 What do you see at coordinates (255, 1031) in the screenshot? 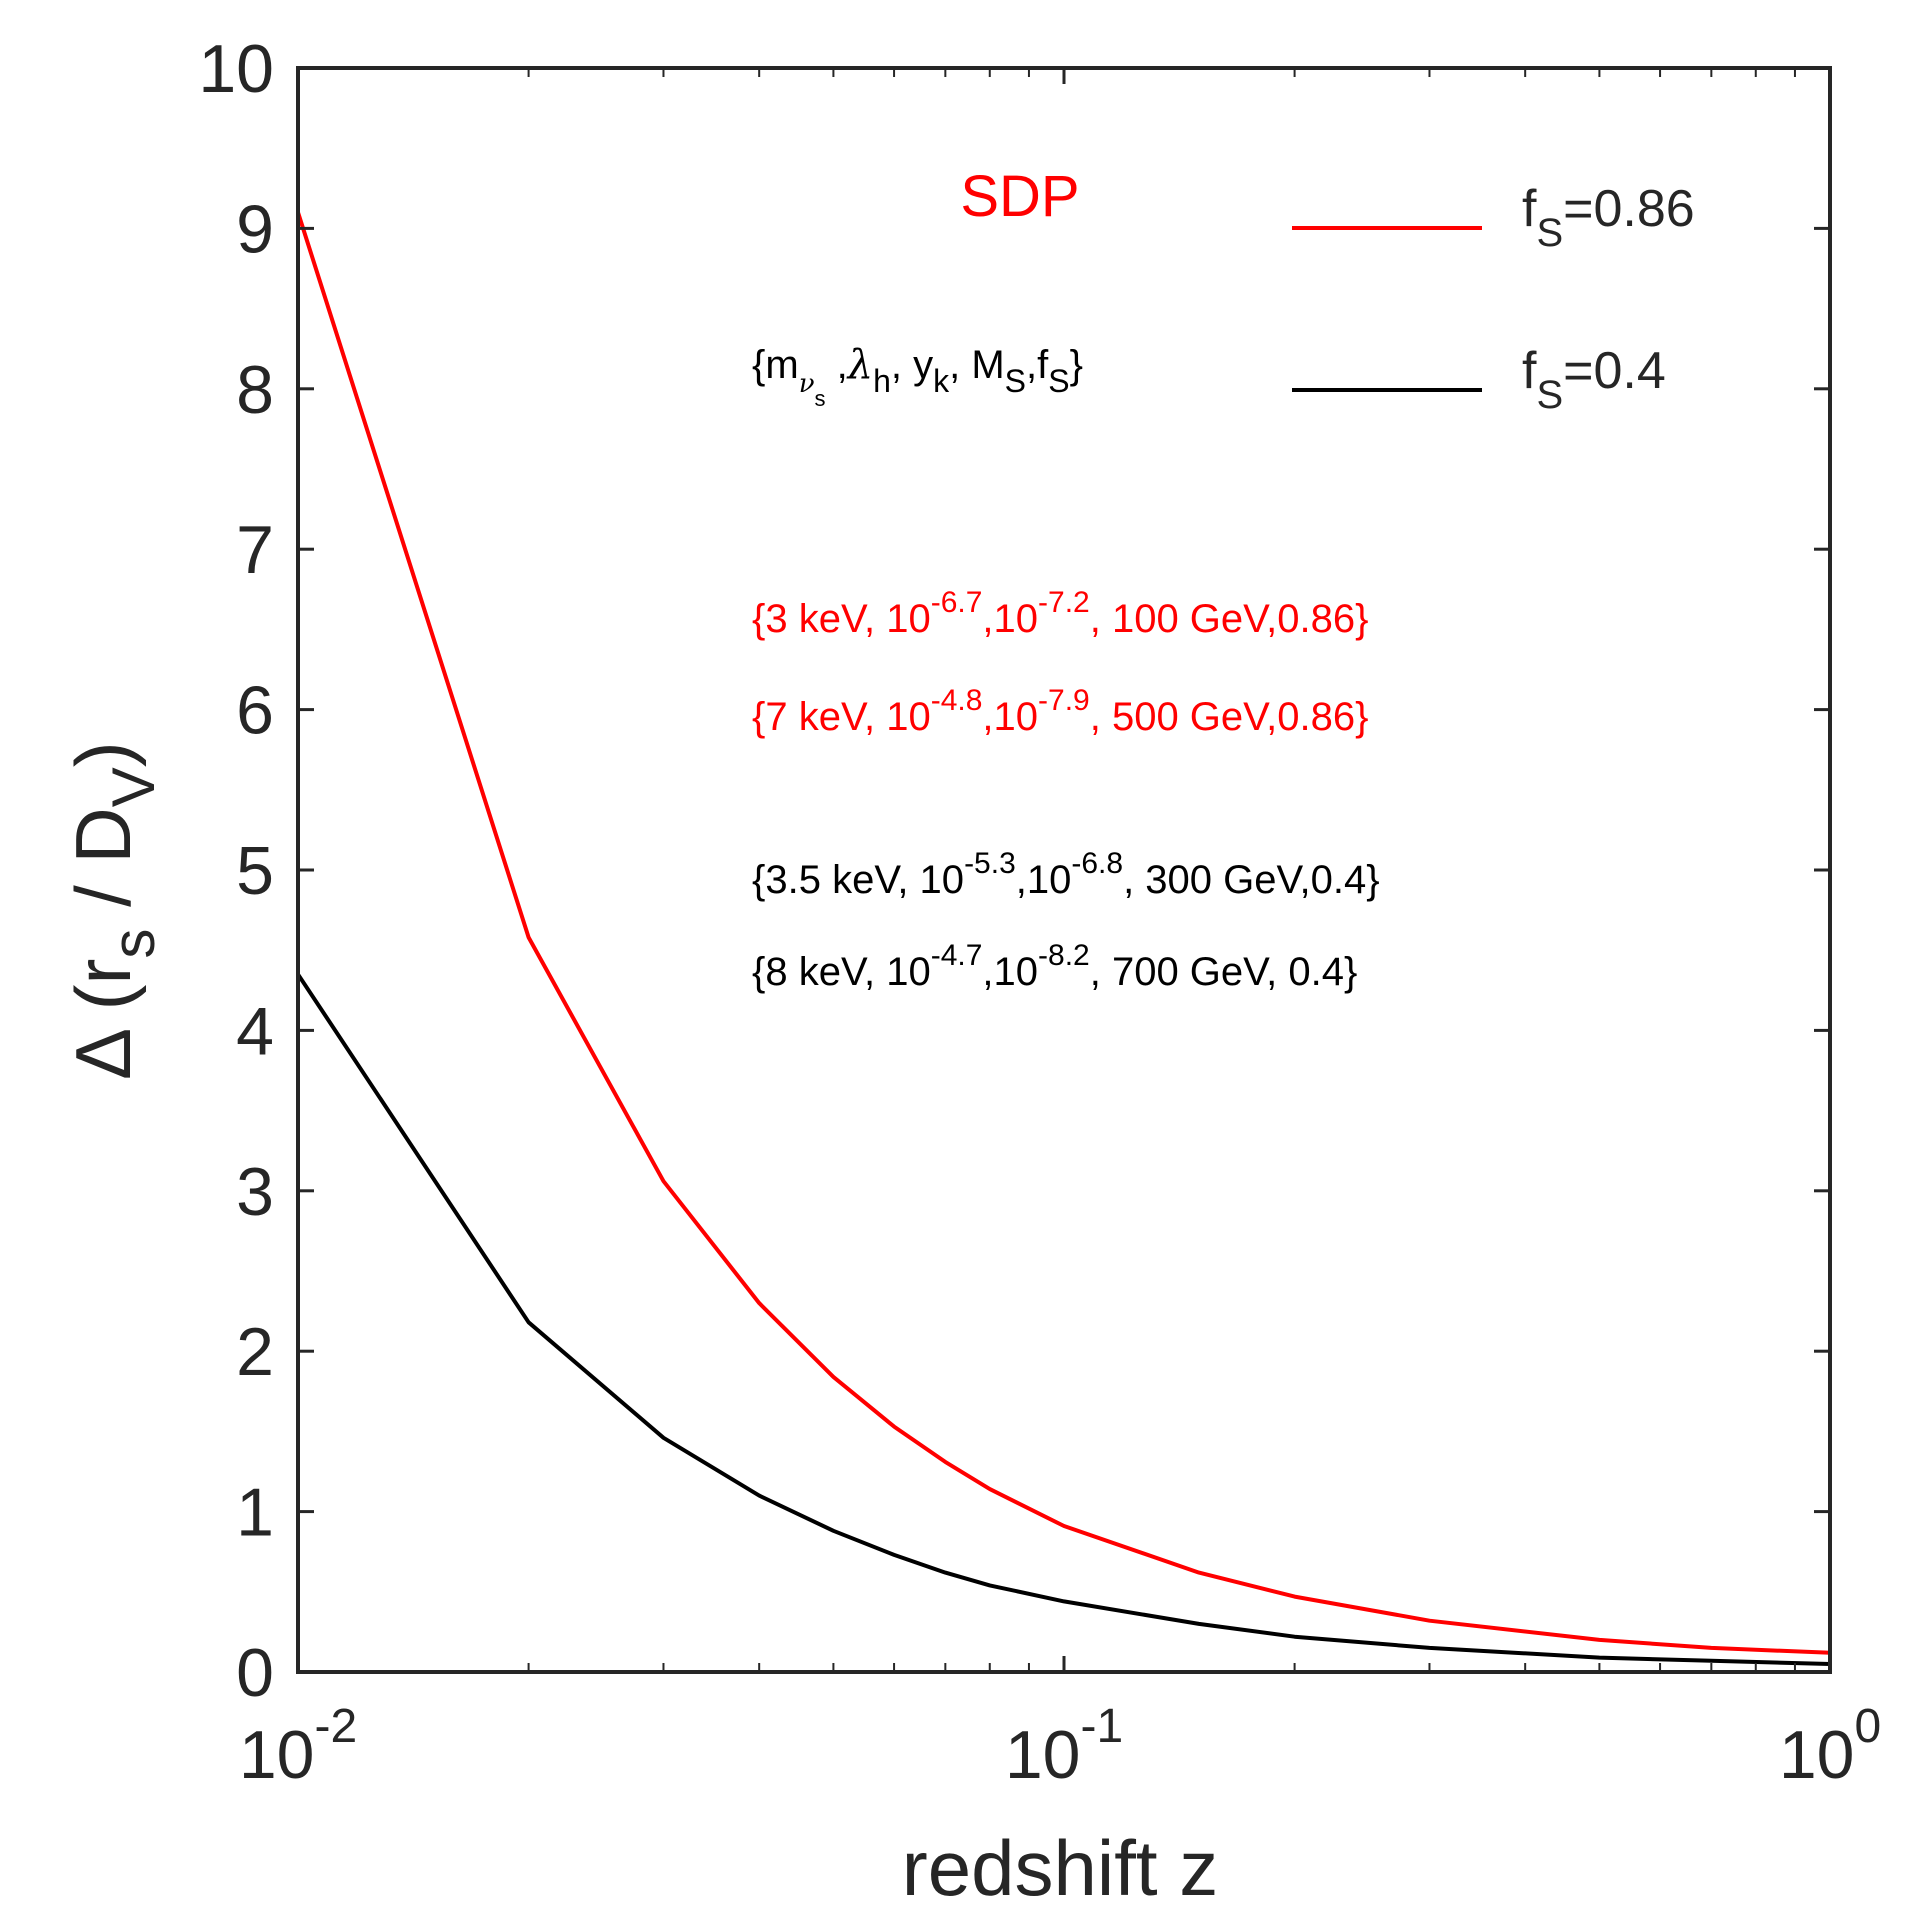
I see `y-tick-label: 4` at bounding box center [255, 1031].